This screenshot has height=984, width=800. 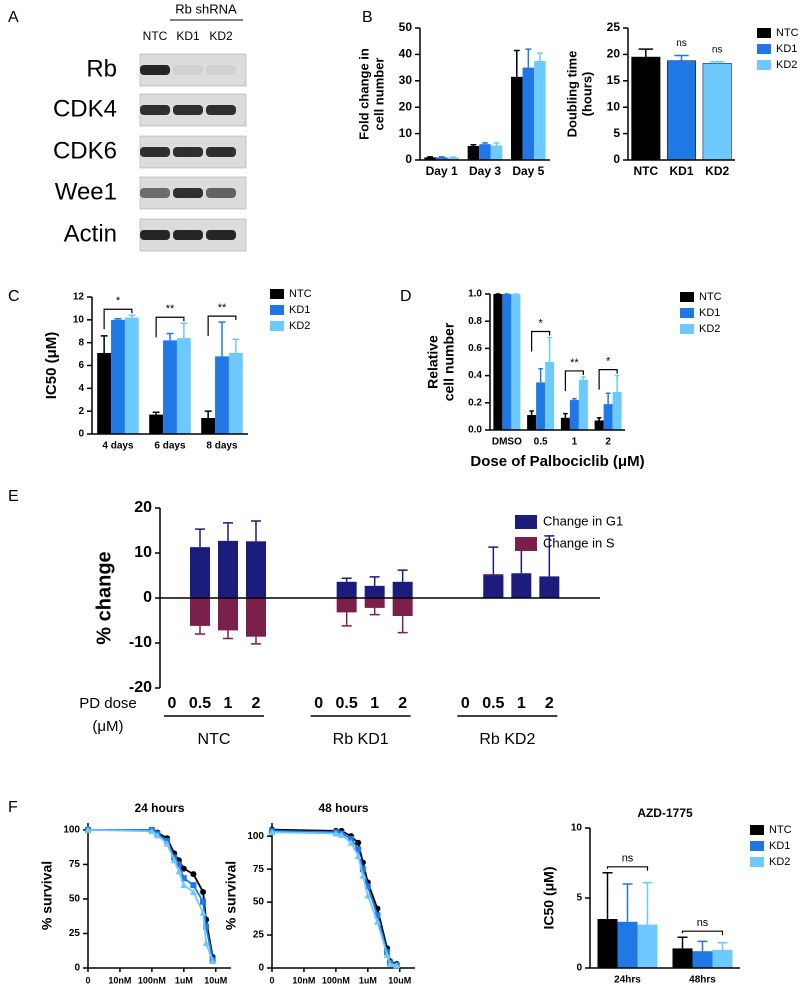 What do you see at coordinates (215, 979) in the screenshot?
I see `x-tick-label: 10uM` at bounding box center [215, 979].